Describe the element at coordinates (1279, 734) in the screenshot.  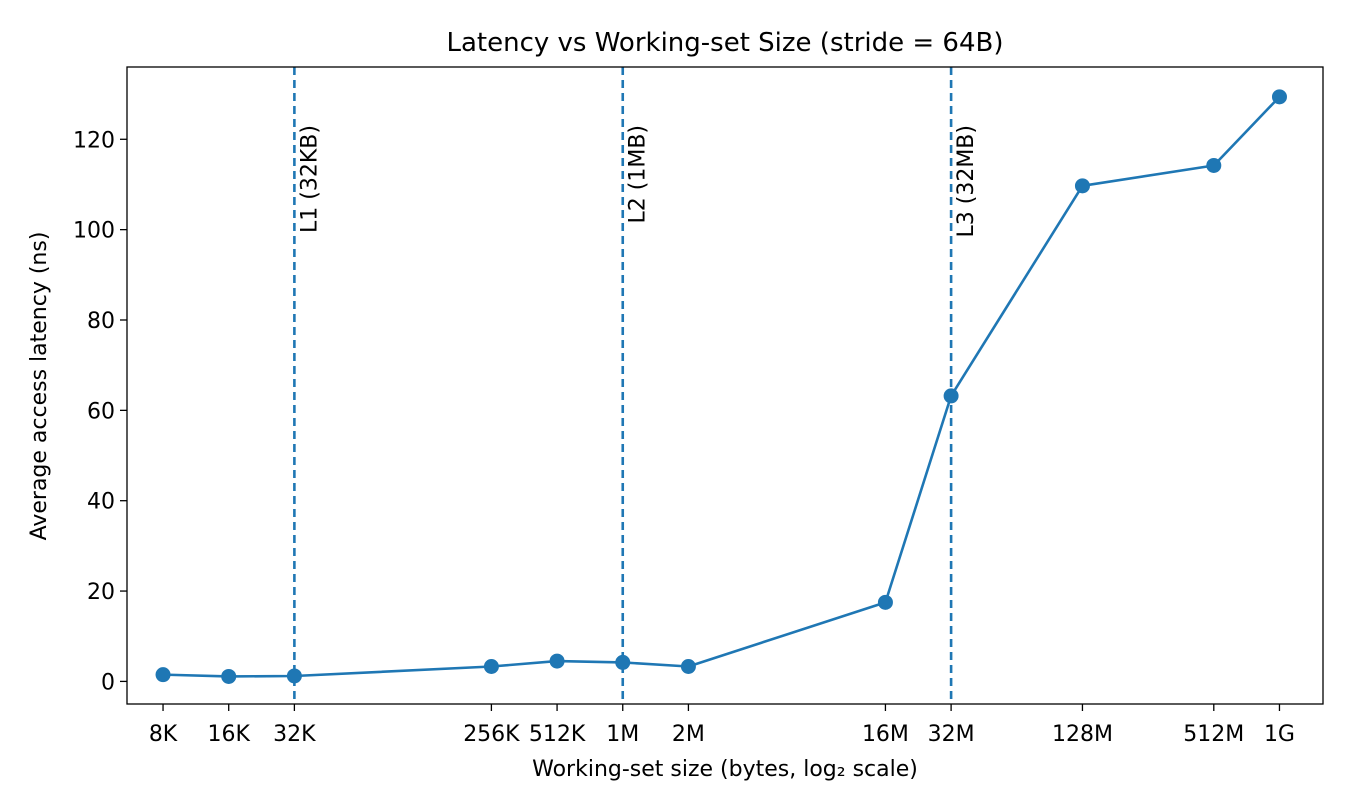
I see `x-tick-label: 1G` at that location.